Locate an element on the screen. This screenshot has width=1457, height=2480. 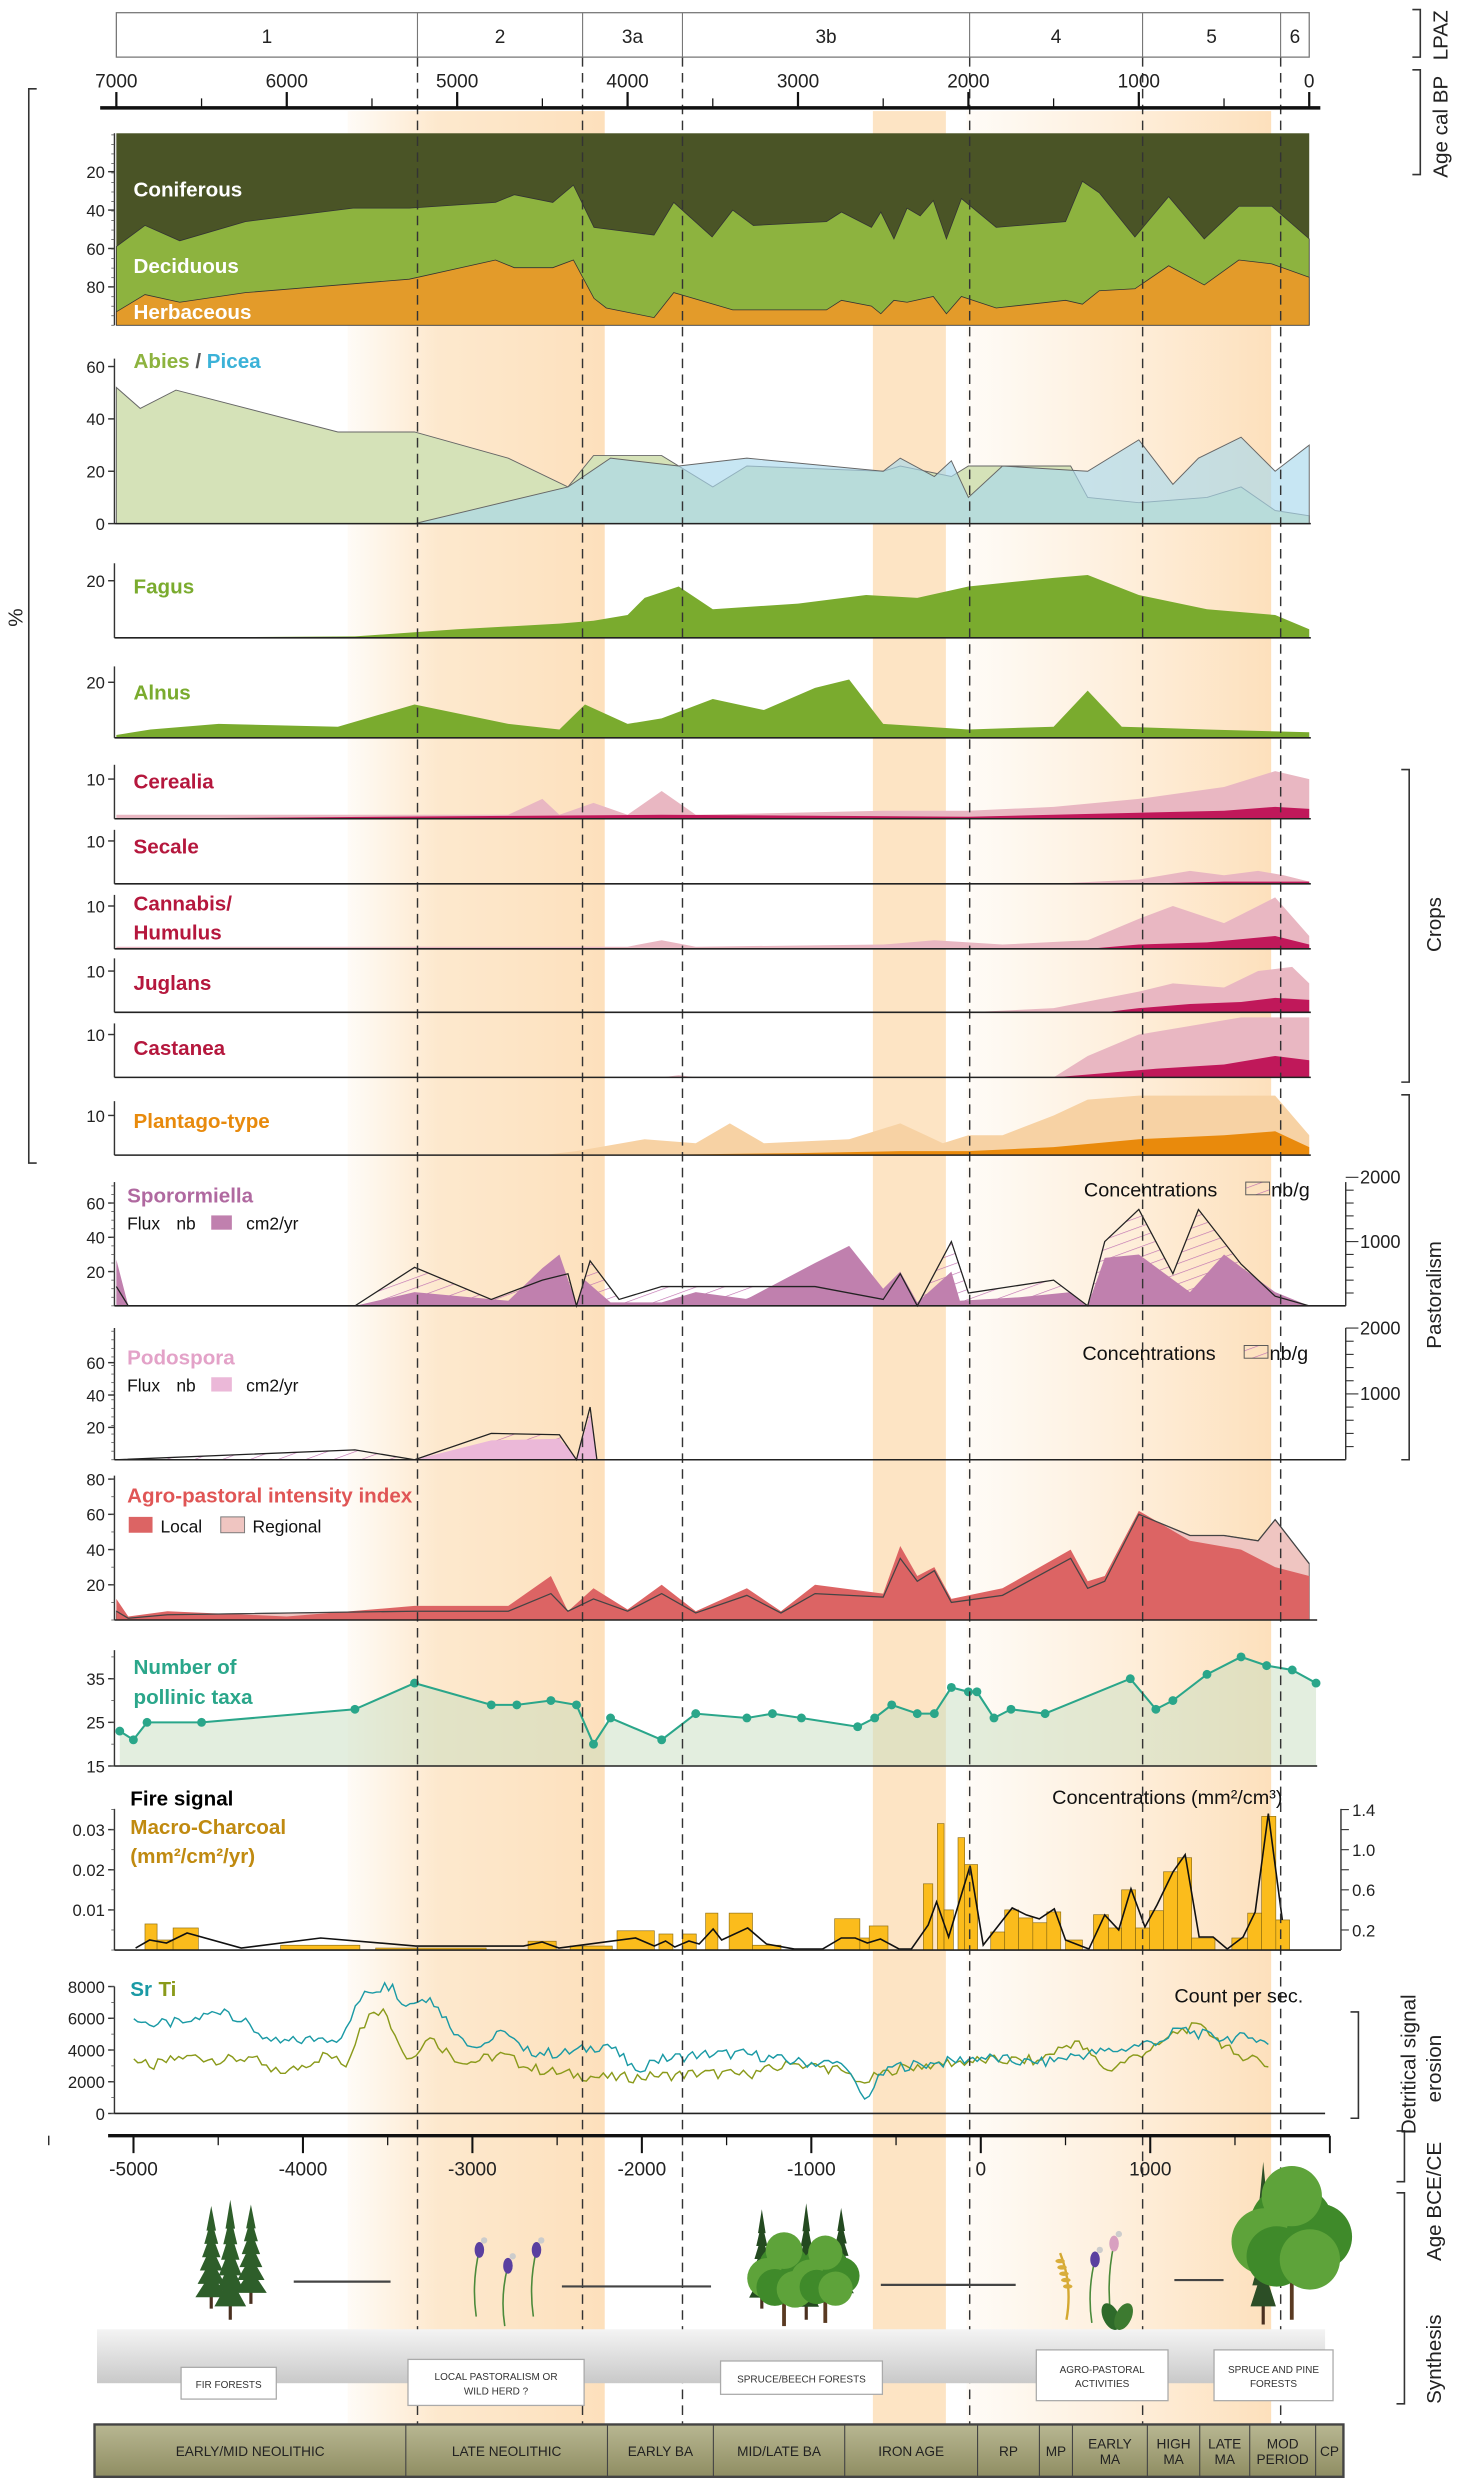
label-macro-charcoal: Macro-Charcoal is located at coordinates (208, 1827).